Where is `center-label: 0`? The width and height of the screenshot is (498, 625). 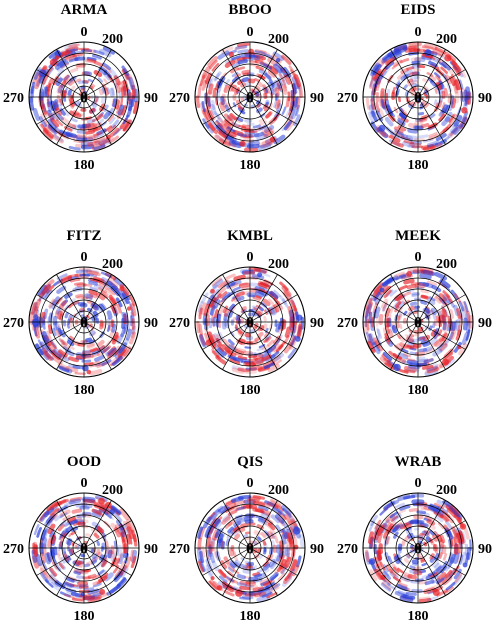 center-label: 0 is located at coordinates (250, 549).